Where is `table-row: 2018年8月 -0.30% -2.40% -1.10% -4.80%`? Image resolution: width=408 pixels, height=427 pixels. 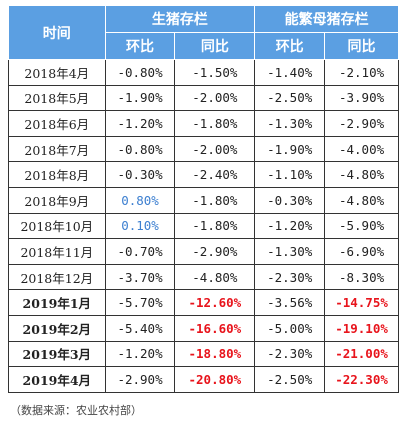
table-row: 2018年8月 -0.30% -2.40% -1.10% -4.80% is located at coordinates (203, 174).